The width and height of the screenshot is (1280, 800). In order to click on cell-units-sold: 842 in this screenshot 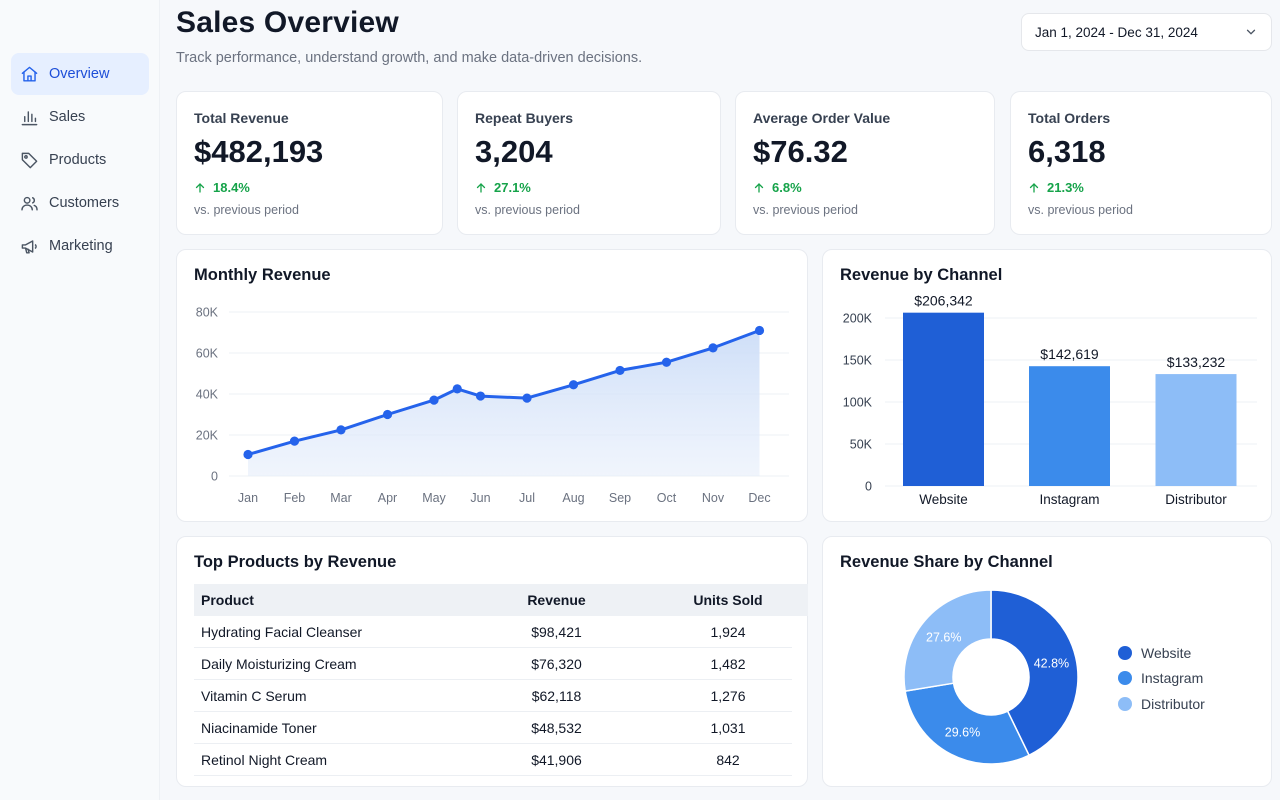, I will do `click(728, 760)`.